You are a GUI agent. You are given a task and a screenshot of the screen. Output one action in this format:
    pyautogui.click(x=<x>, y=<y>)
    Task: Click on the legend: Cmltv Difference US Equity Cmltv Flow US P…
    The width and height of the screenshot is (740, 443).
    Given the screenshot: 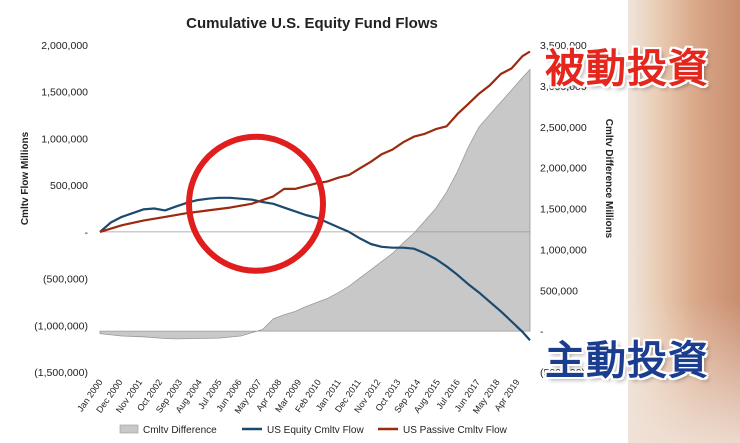 What is the action you would take?
    pyautogui.click(x=313, y=430)
    